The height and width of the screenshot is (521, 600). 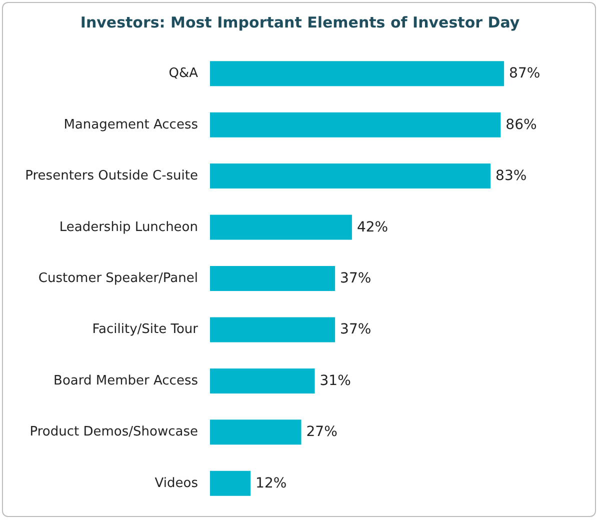 I want to click on y-tick-label: Customer Speaker/Panel, so click(x=118, y=278).